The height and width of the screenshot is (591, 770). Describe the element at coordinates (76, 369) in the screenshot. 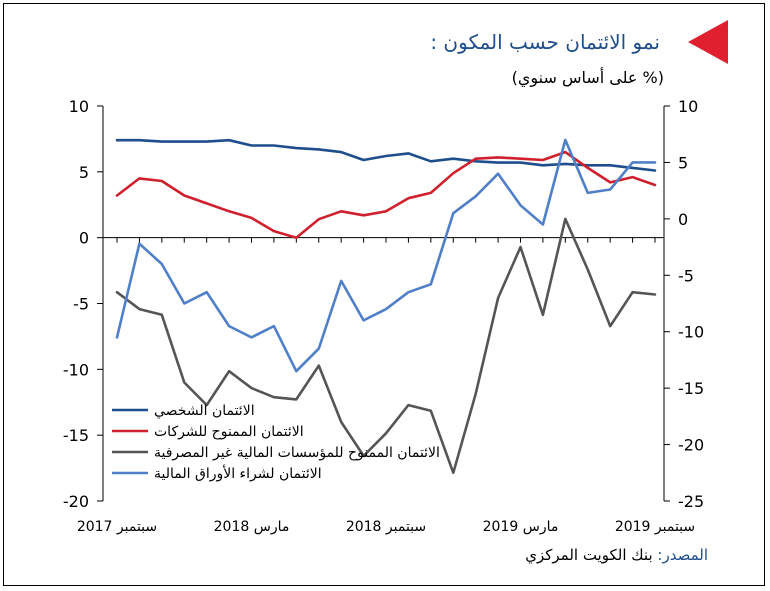

I see `left-tick-label: -10` at that location.